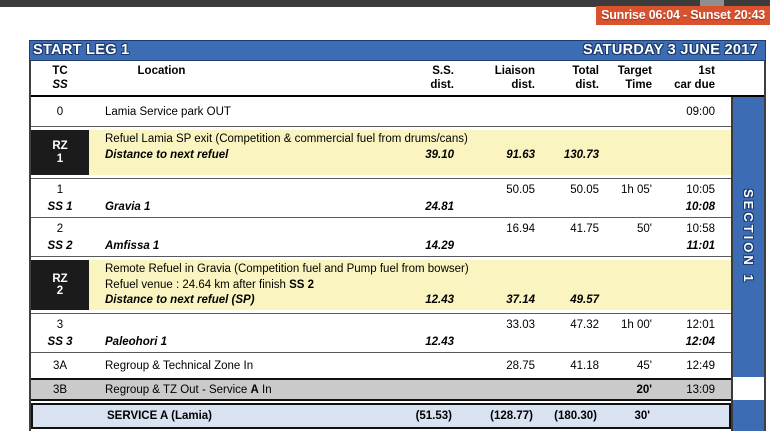 The image size is (770, 433). I want to click on tc-number: 3B, so click(60, 389).